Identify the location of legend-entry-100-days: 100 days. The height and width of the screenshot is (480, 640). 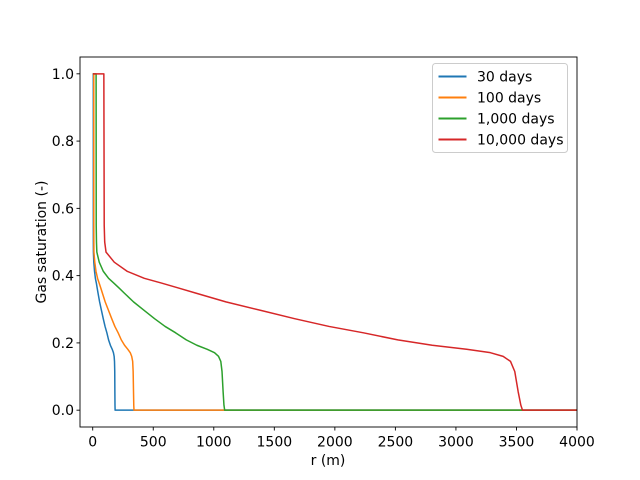
(489, 99).